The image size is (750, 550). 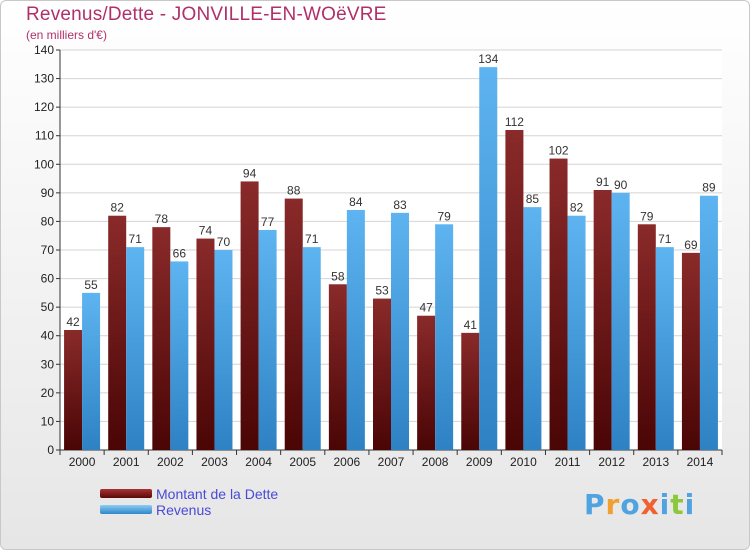 What do you see at coordinates (48, 193) in the screenshot?
I see `y-tick-label: 90` at bounding box center [48, 193].